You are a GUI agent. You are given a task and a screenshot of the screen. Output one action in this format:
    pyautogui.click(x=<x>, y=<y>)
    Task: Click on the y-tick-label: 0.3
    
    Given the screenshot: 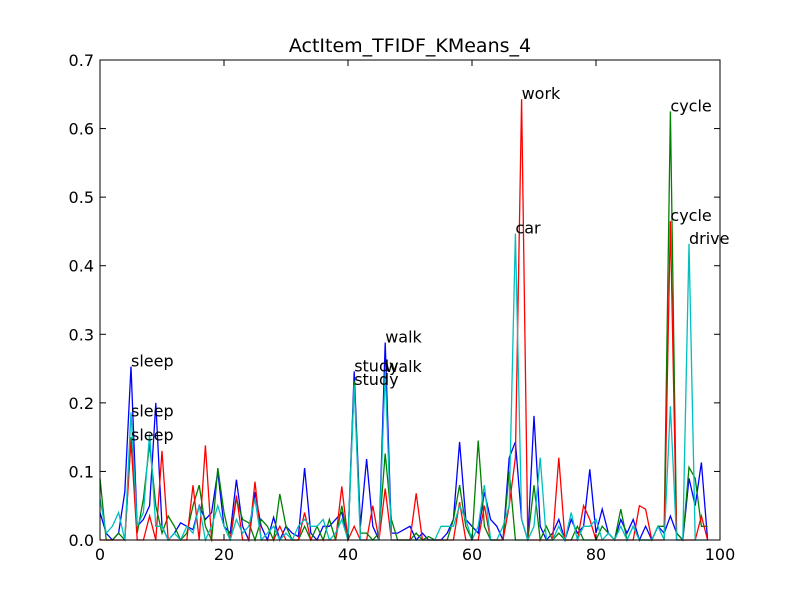 What is the action you would take?
    pyautogui.click(x=81, y=334)
    